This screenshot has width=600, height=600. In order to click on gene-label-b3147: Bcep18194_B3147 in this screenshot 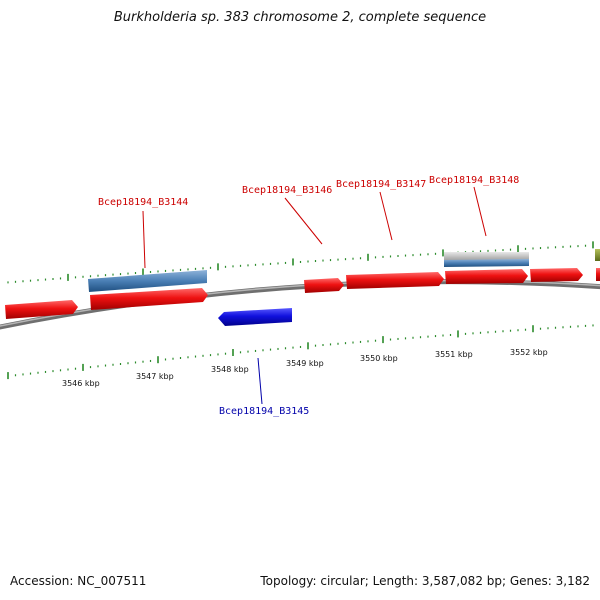, I will do `click(381, 184)`.